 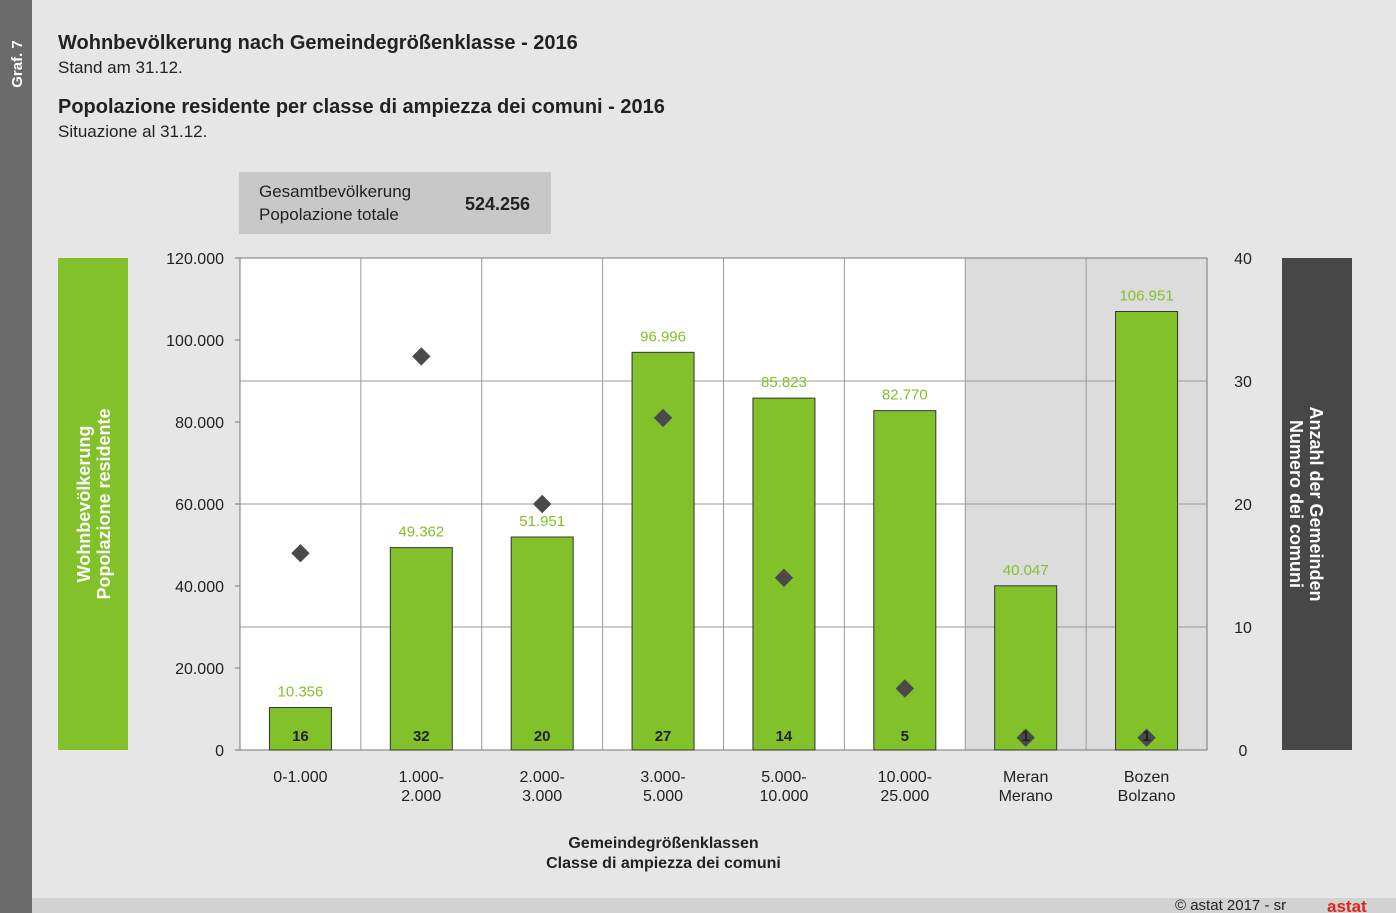 What do you see at coordinates (497, 204) in the screenshot?
I see `total-value: 524.256` at bounding box center [497, 204].